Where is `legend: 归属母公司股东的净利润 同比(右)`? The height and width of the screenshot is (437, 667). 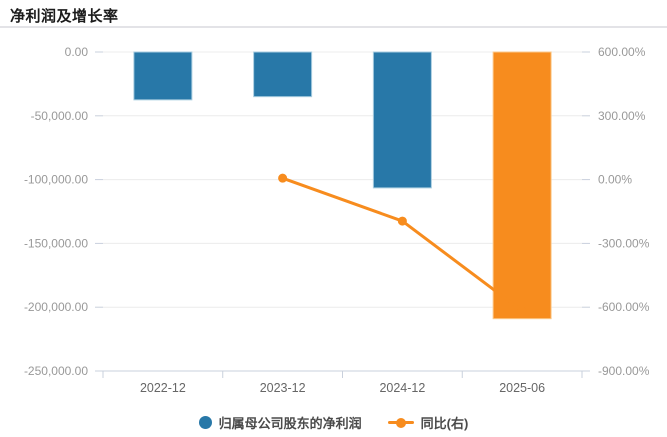 legend: 归属母公司股东的净利润 同比(右) is located at coordinates (333, 422).